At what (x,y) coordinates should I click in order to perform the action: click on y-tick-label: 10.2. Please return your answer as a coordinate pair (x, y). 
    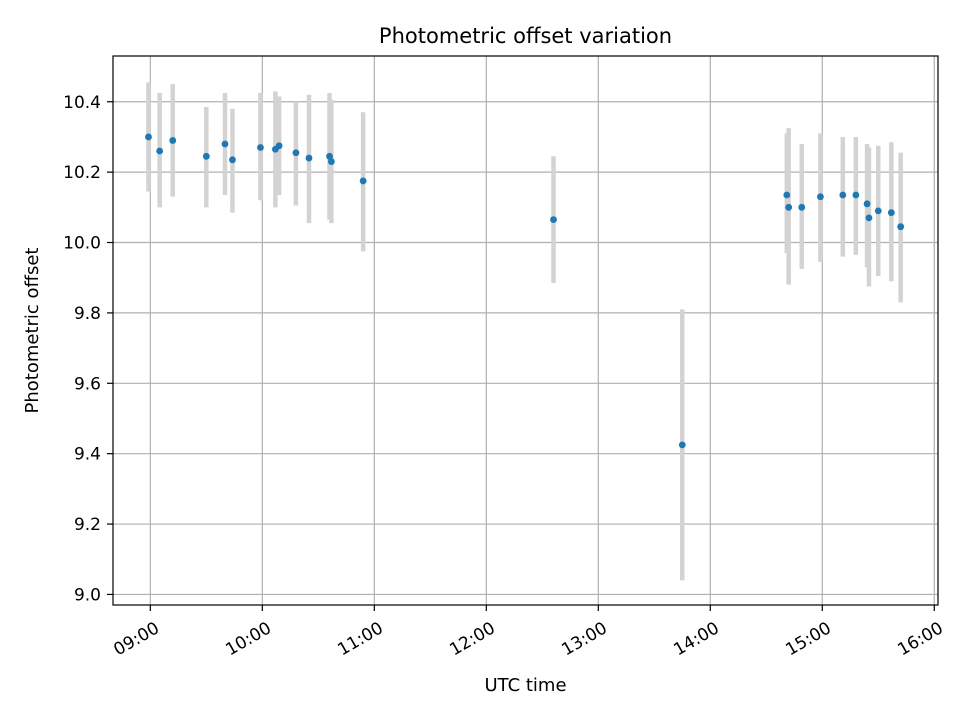
    Looking at the image, I should click on (82, 173).